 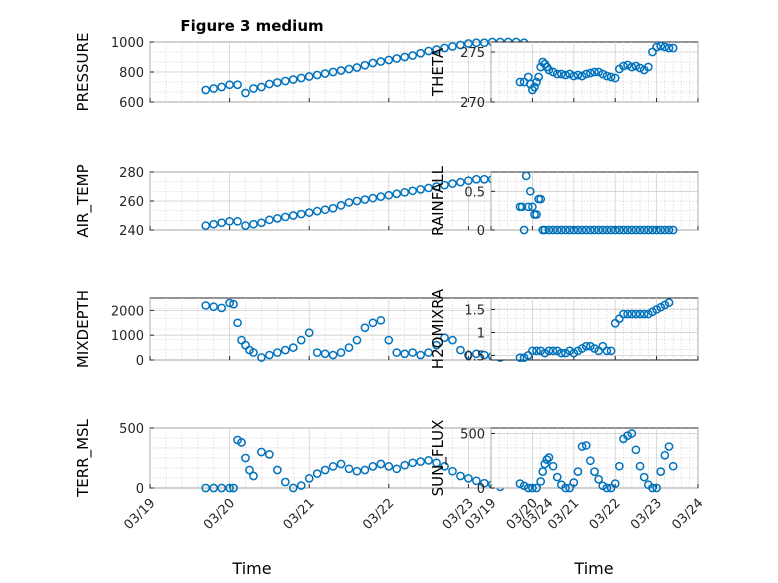 What do you see at coordinates (140, 489) in the screenshot?
I see `y-tick-label: 0` at bounding box center [140, 489].